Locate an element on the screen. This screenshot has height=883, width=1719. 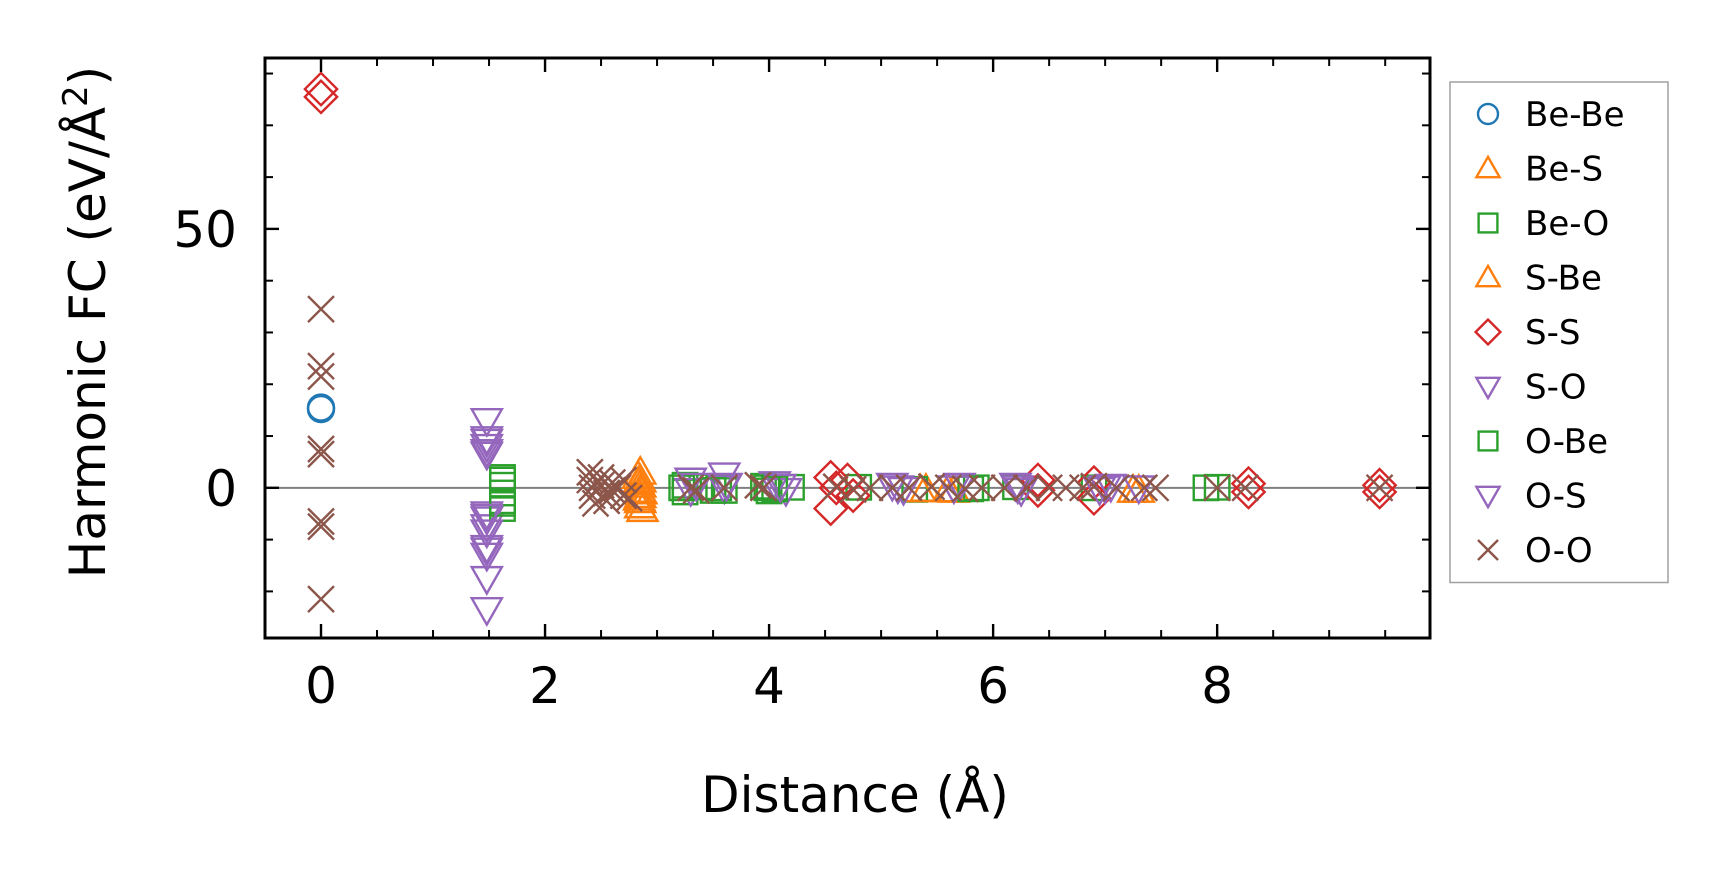
x-tick-label: 8 is located at coordinates (1217, 686).